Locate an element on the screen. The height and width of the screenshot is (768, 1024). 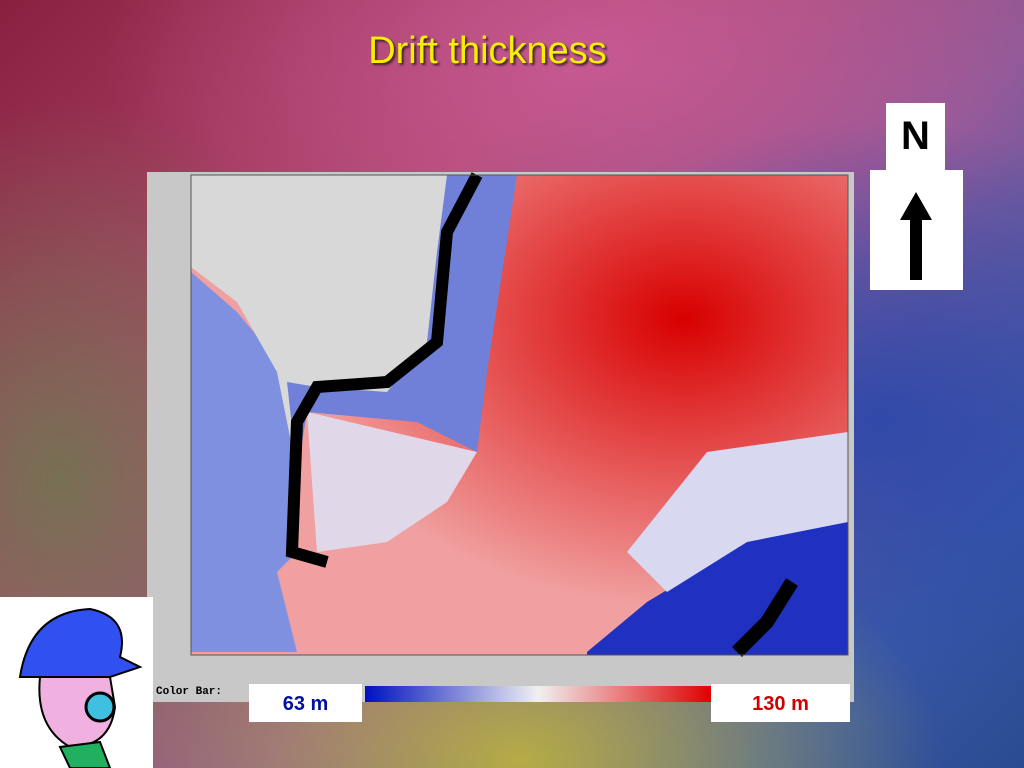
detective-clipart is located at coordinates (76, 682).